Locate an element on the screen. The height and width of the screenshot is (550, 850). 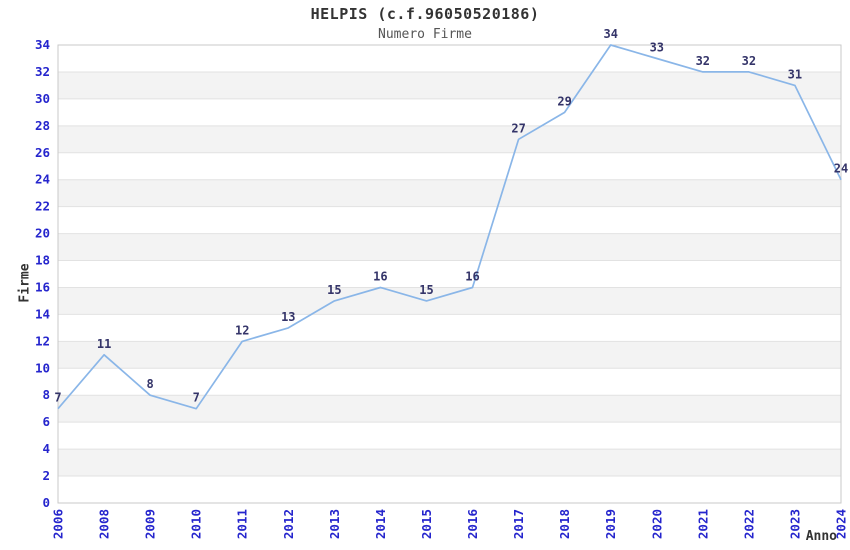
y-tick-label: 12 is located at coordinates (42, 340).